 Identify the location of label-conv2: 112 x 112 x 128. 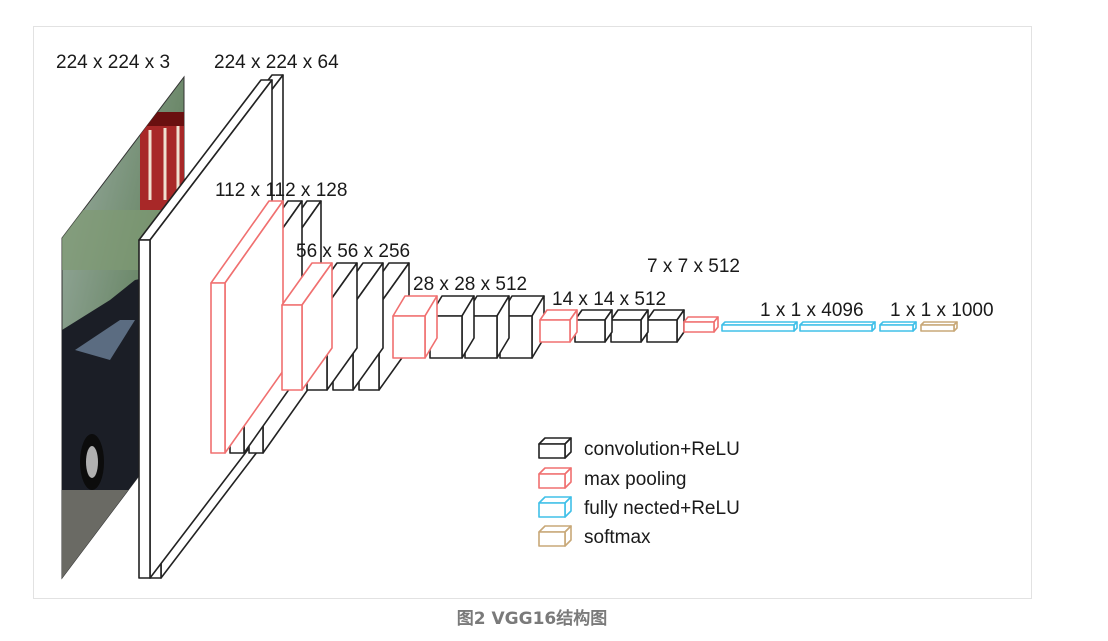
(281, 190).